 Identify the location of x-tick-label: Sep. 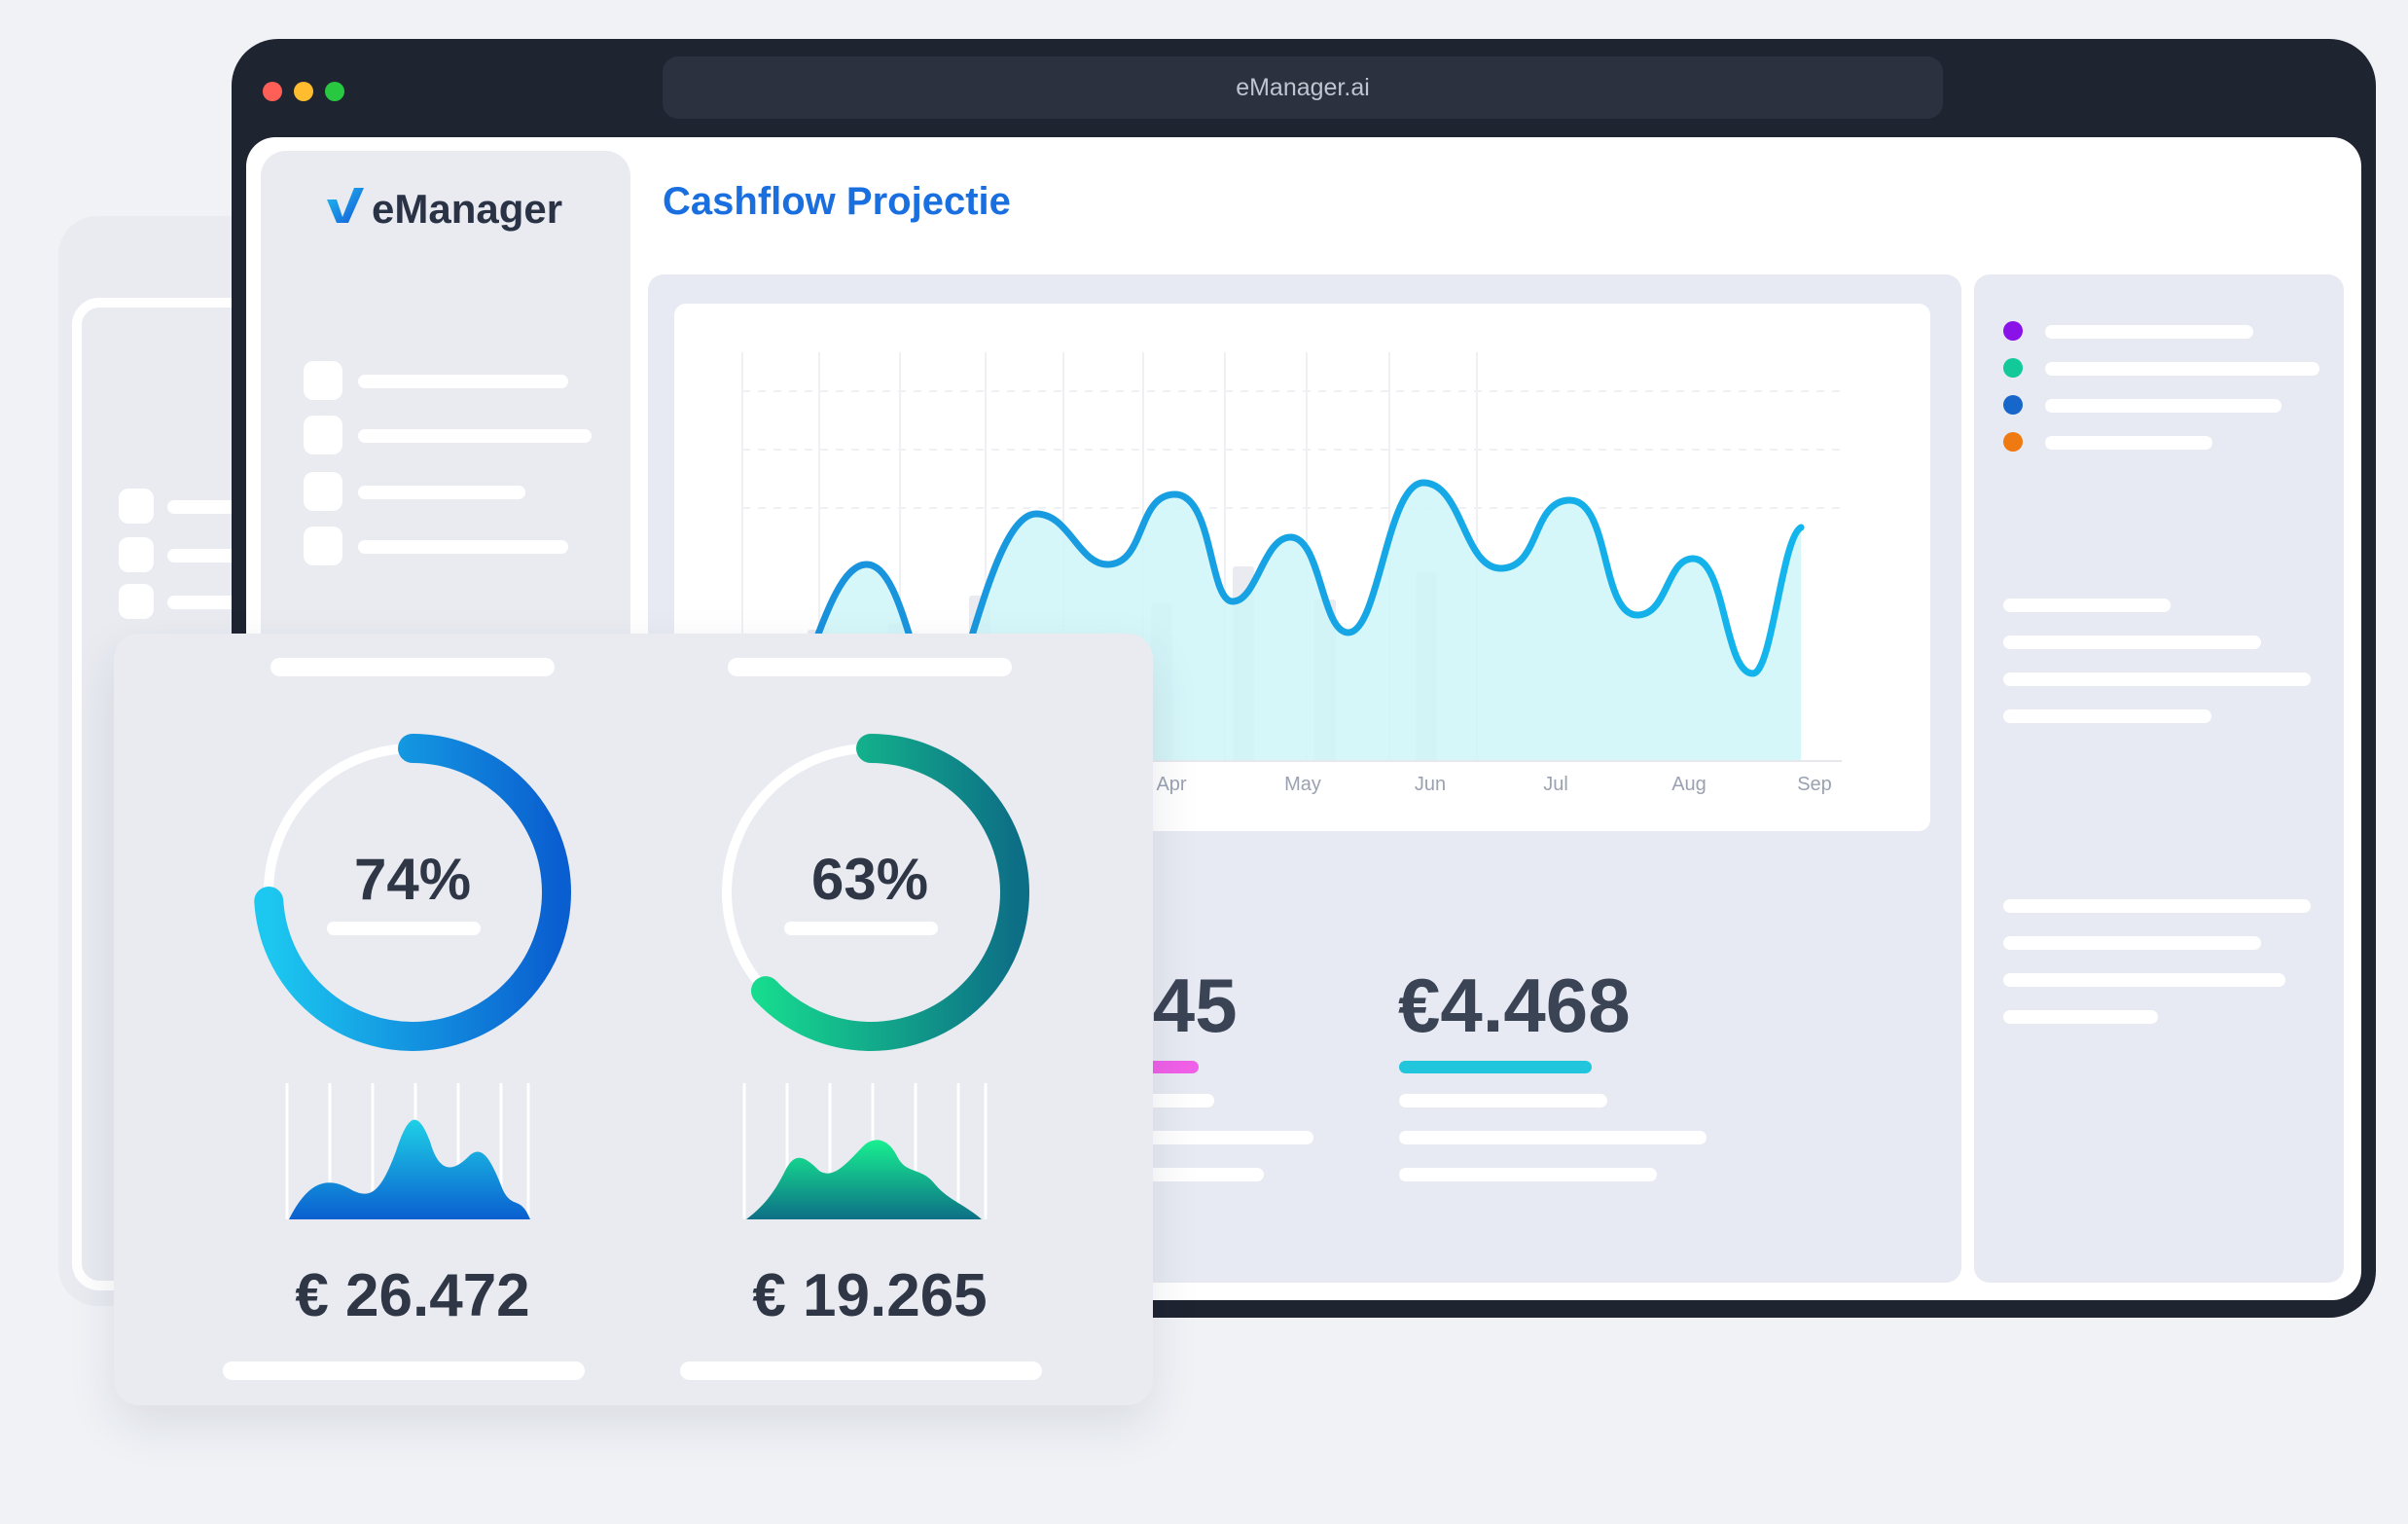
(1814, 784).